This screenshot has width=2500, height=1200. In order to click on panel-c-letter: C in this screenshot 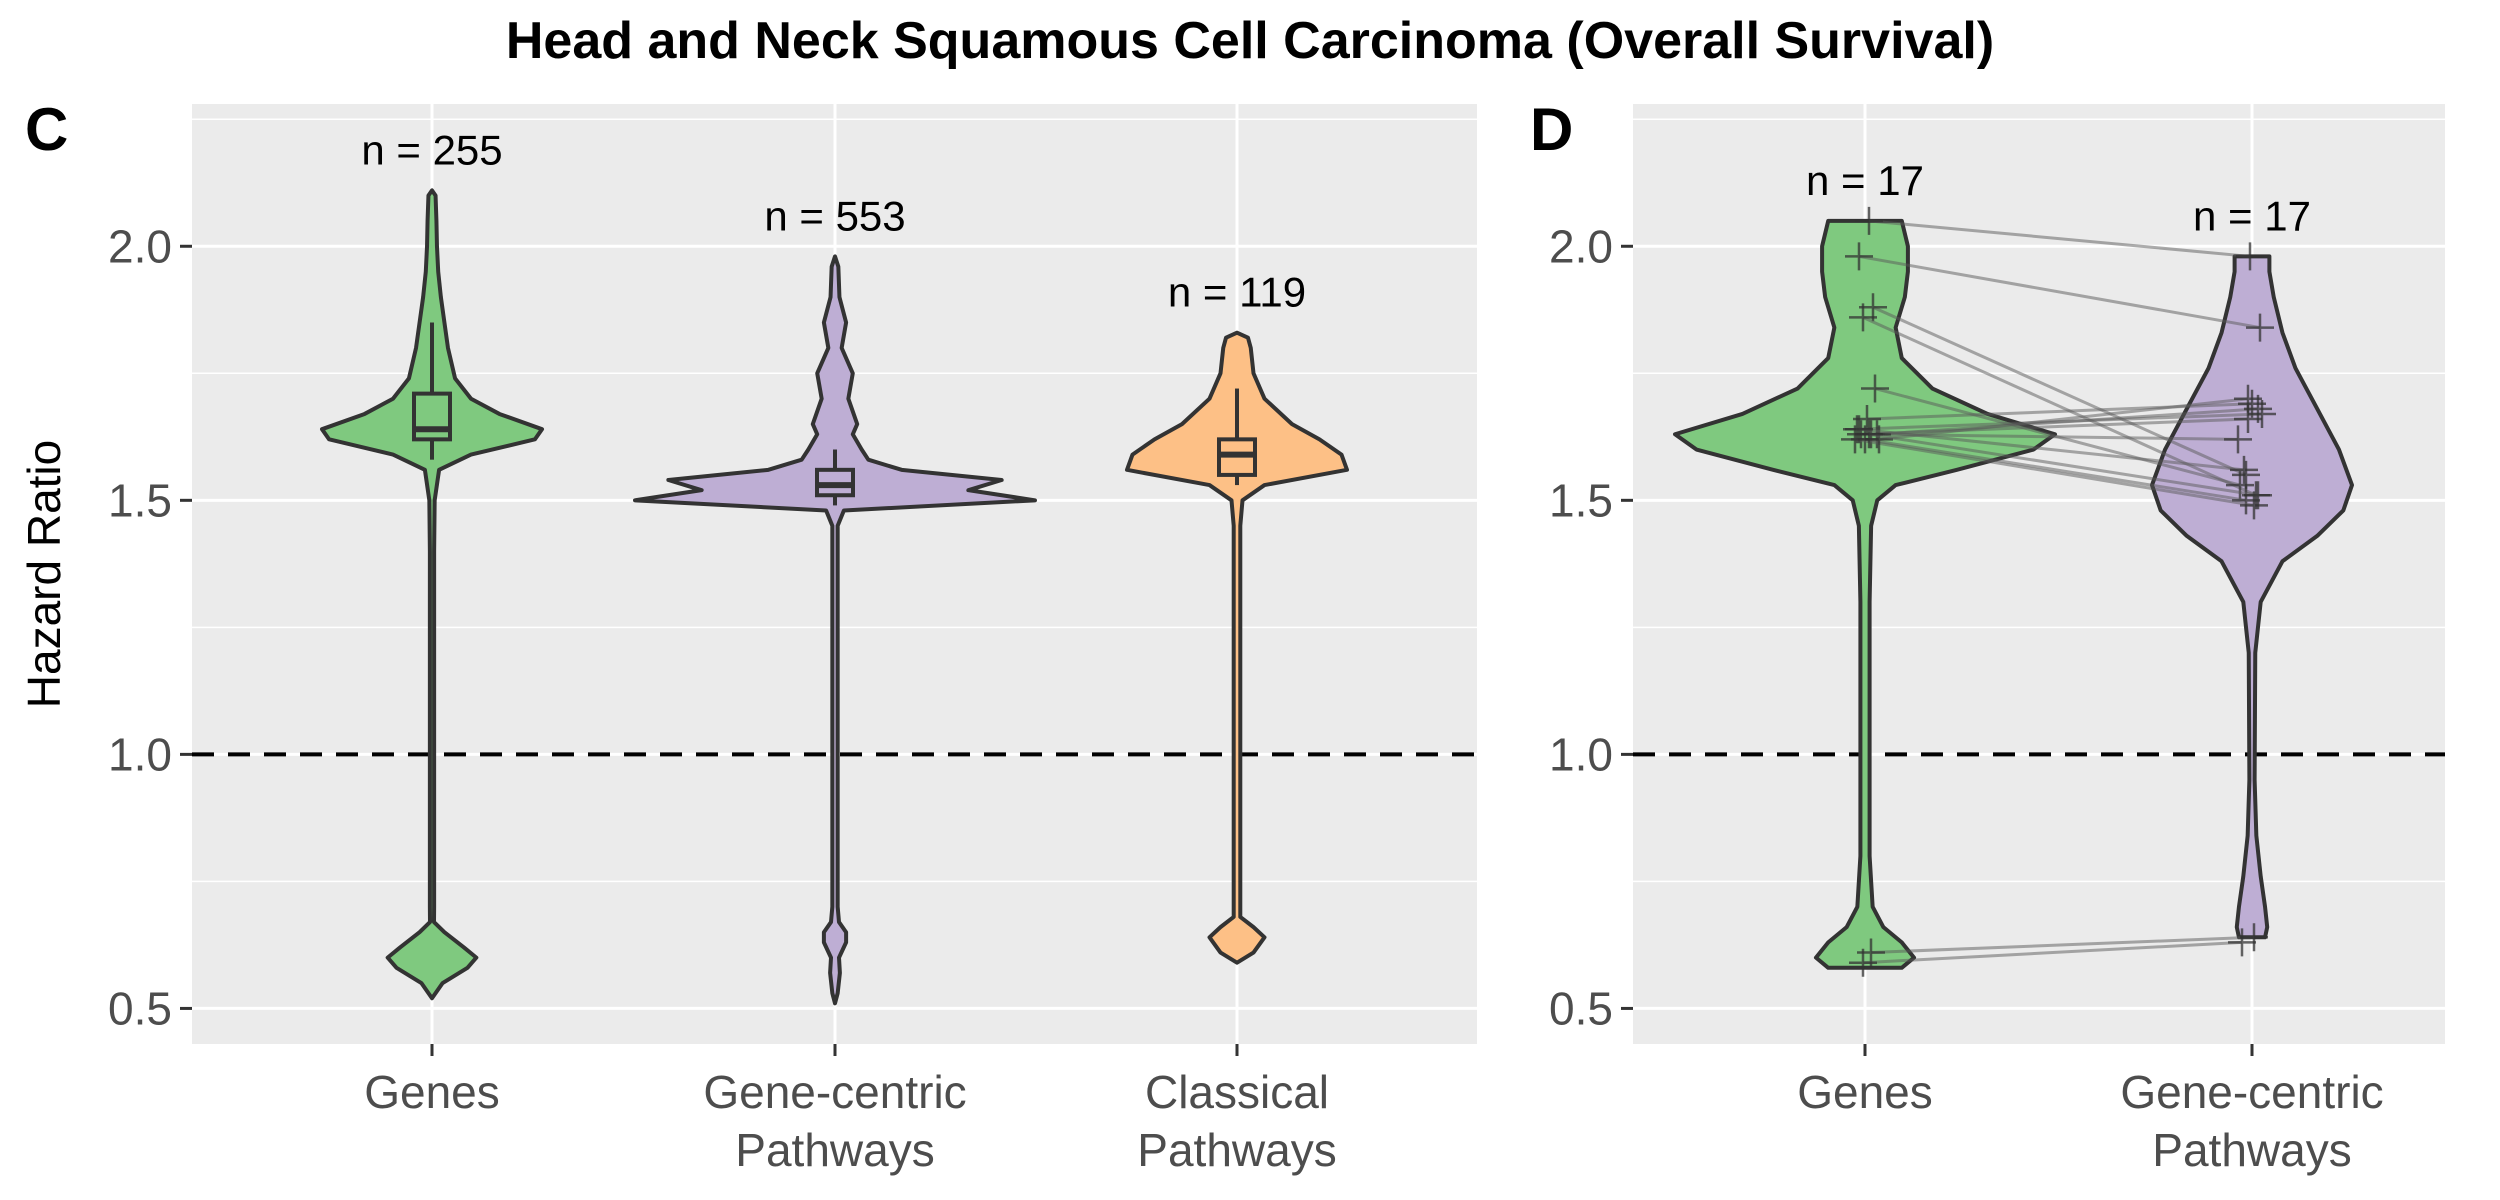, I will do `click(46, 129)`.